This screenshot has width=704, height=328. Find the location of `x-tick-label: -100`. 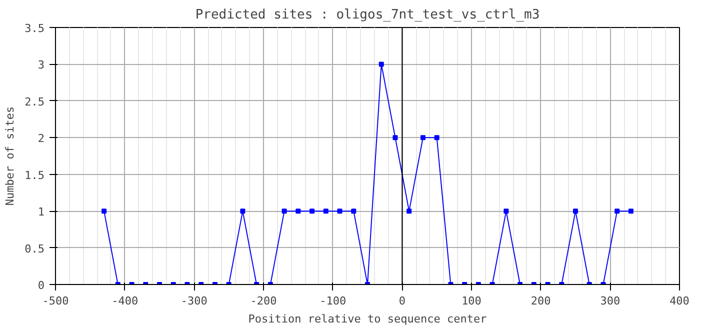

x-tick-label: -100 is located at coordinates (333, 301).